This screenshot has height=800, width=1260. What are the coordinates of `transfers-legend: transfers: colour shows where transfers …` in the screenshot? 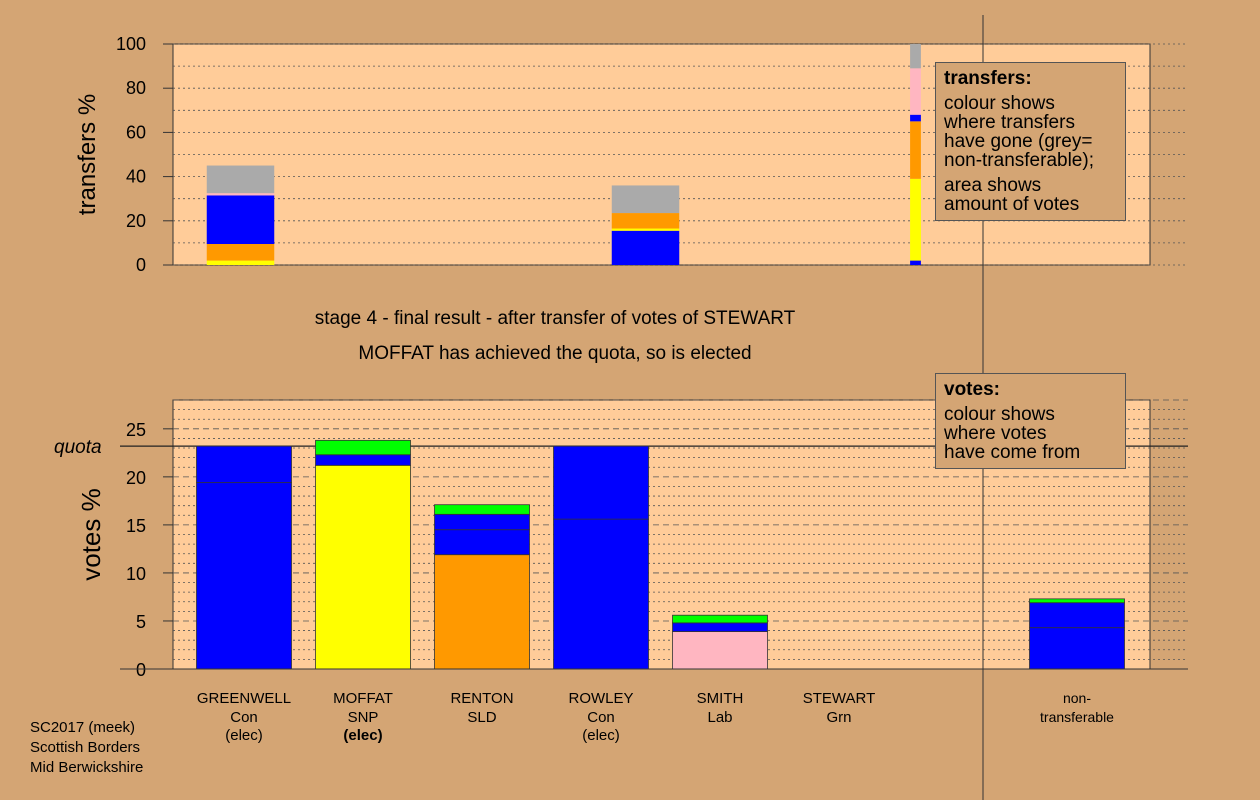 It's located at (1030, 141).